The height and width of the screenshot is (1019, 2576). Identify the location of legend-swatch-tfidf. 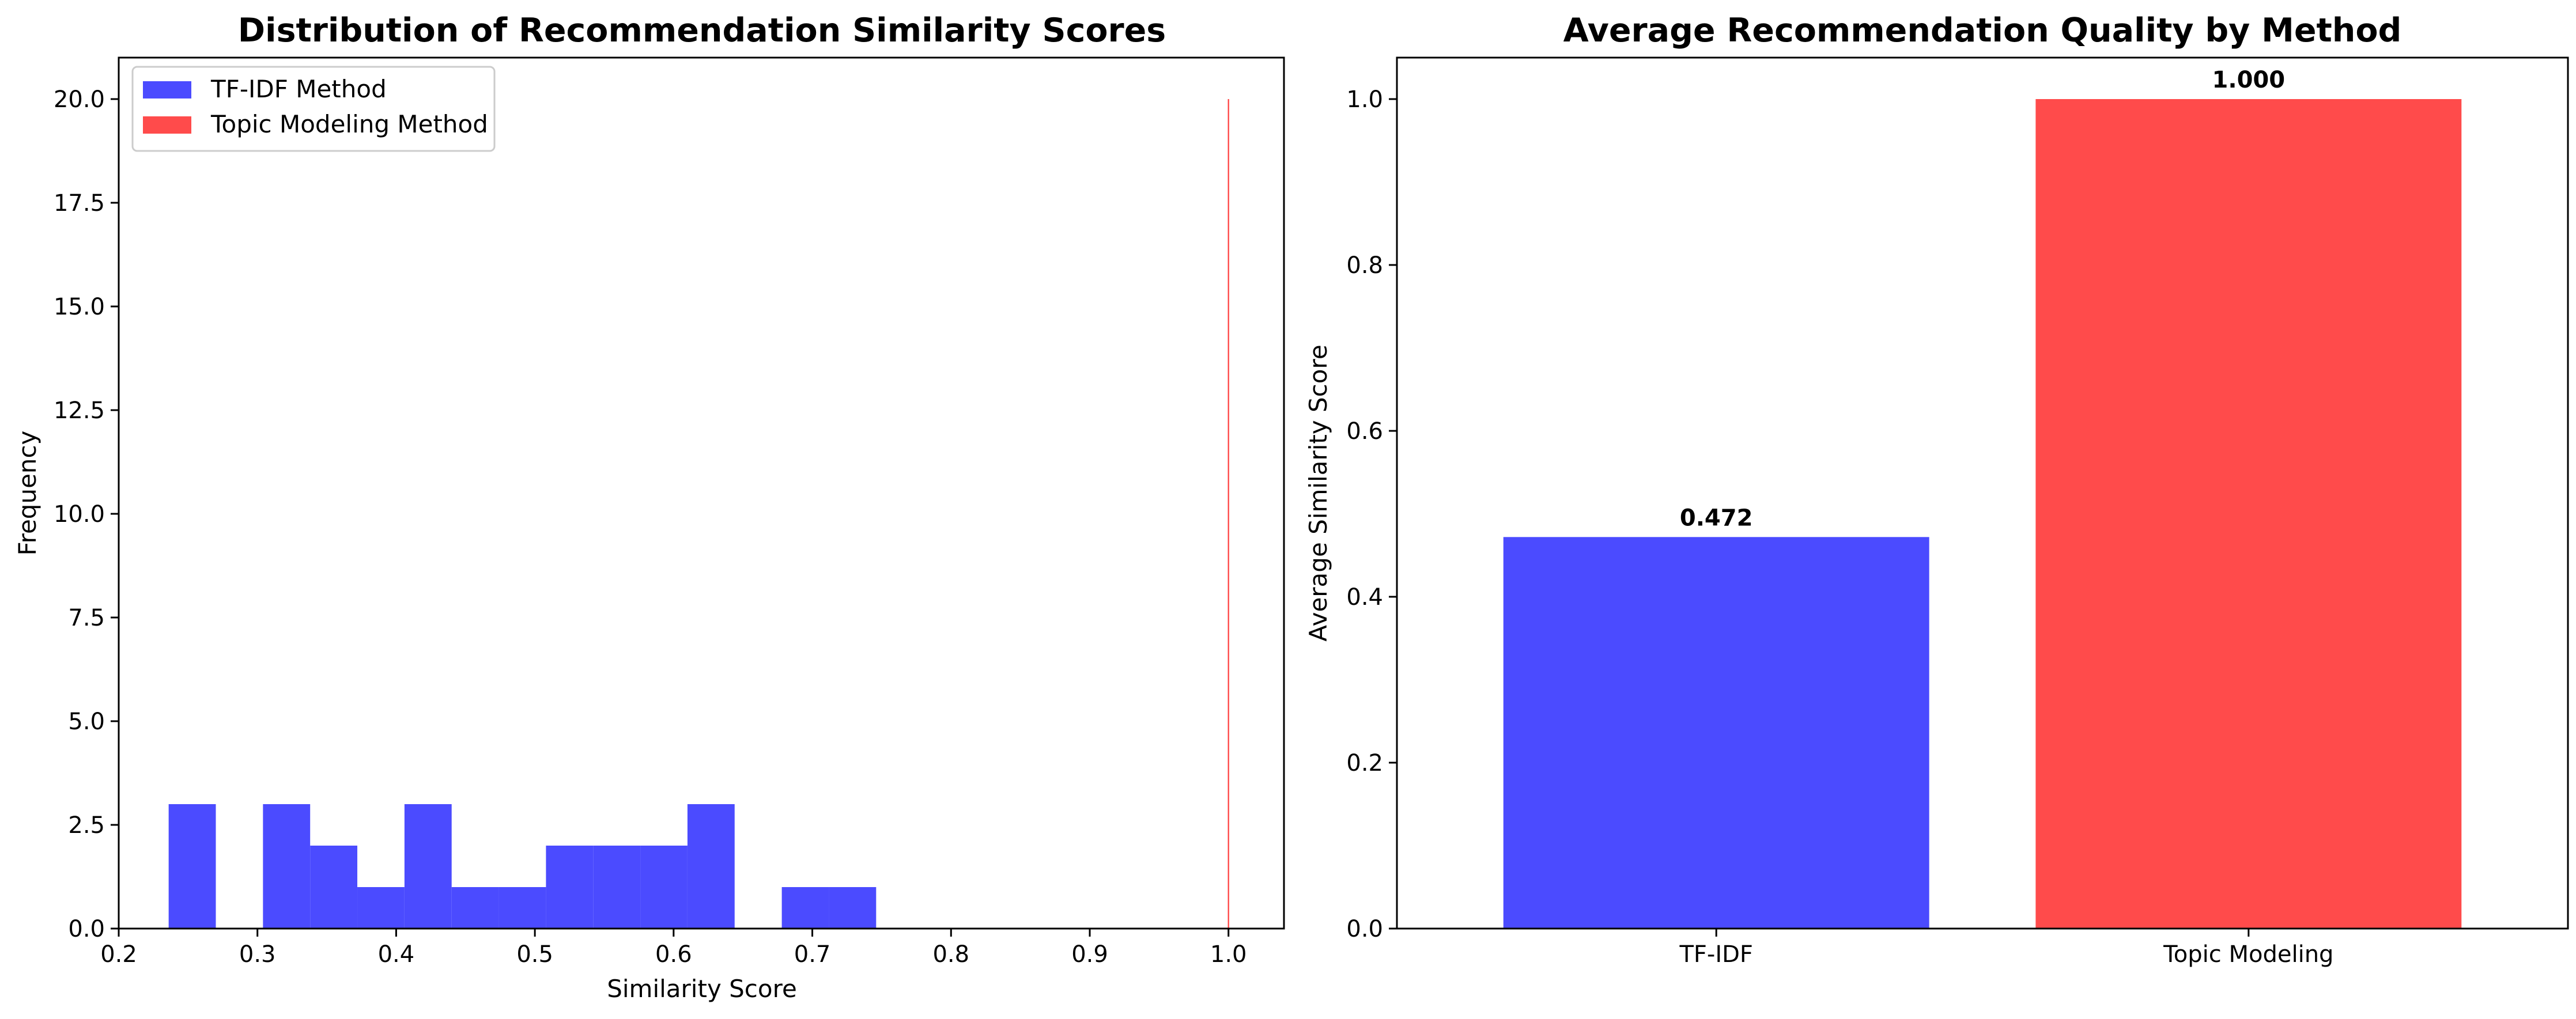
(167, 90).